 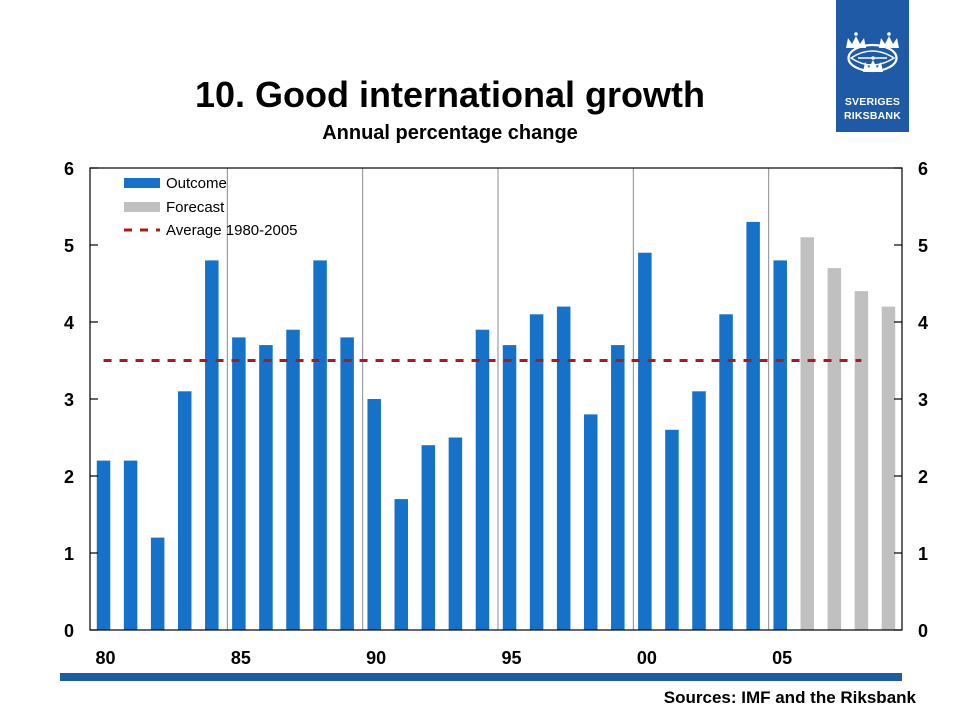 What do you see at coordinates (726, 472) in the screenshot?
I see `outcome-bar-2003` at bounding box center [726, 472].